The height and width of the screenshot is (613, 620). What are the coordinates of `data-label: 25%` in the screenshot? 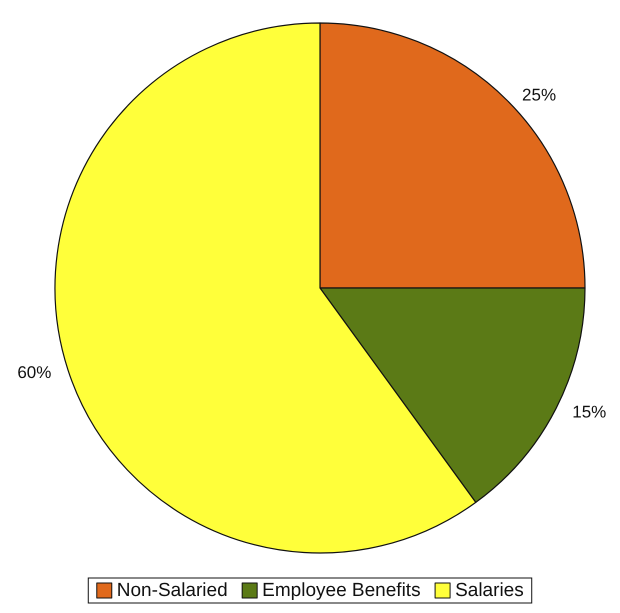 It's located at (539, 94).